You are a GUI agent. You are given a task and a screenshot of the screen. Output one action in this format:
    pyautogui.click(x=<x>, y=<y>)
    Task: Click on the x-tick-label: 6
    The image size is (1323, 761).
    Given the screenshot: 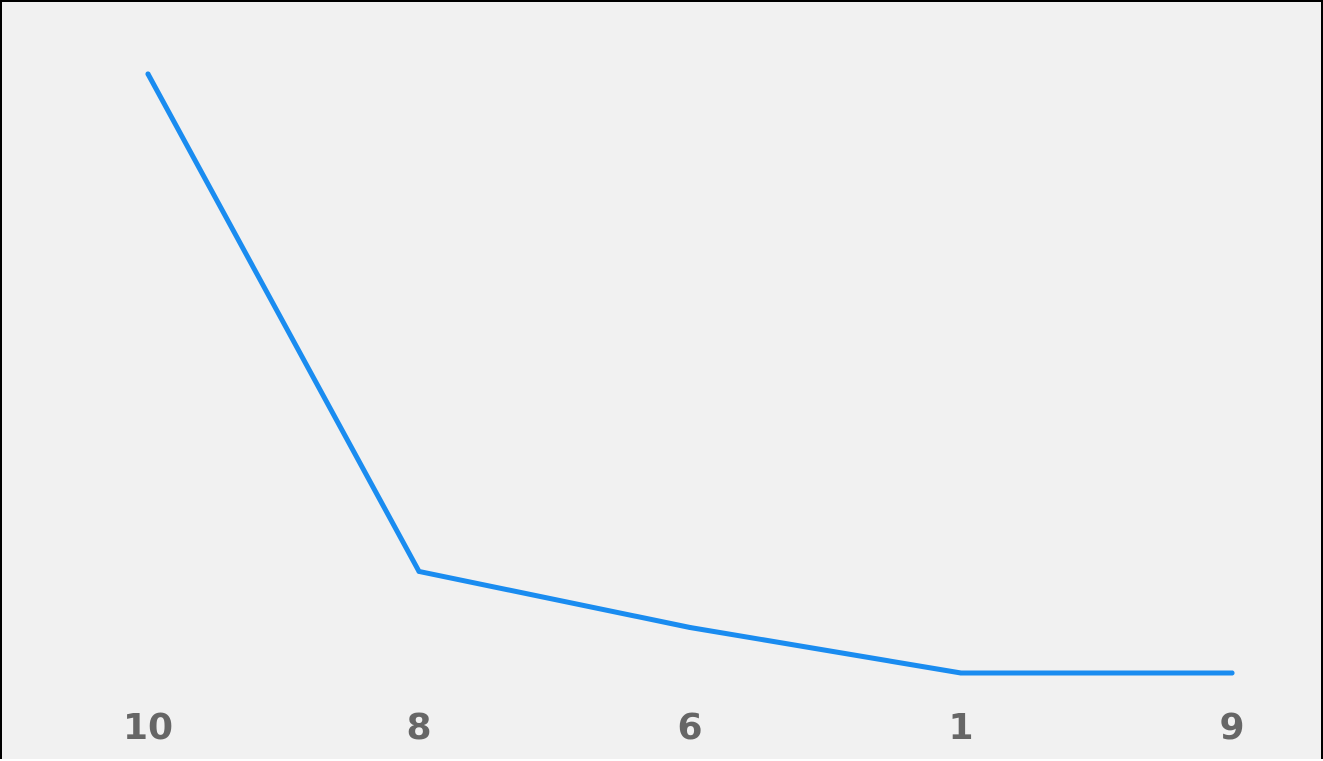 What is the action you would take?
    pyautogui.click(x=689, y=727)
    